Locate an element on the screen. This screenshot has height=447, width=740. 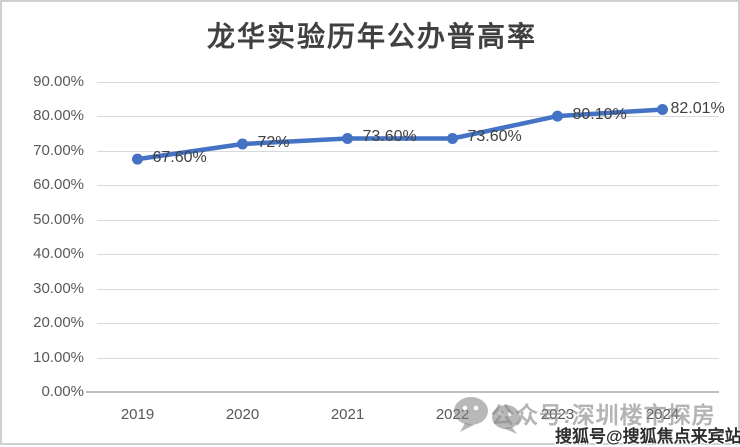
data-point-label: 72% is located at coordinates (273, 142).